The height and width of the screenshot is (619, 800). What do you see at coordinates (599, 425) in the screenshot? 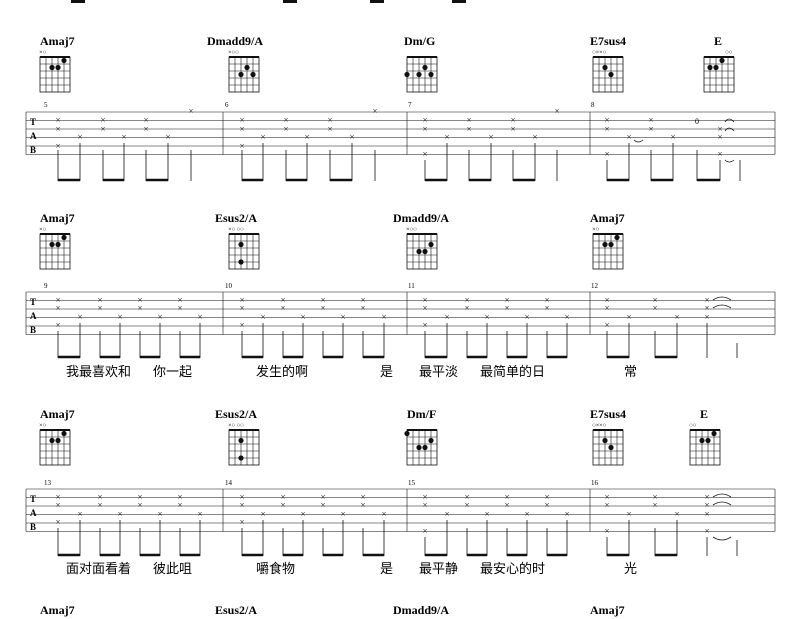
I see `open-string-markers: ○××○` at bounding box center [599, 425].